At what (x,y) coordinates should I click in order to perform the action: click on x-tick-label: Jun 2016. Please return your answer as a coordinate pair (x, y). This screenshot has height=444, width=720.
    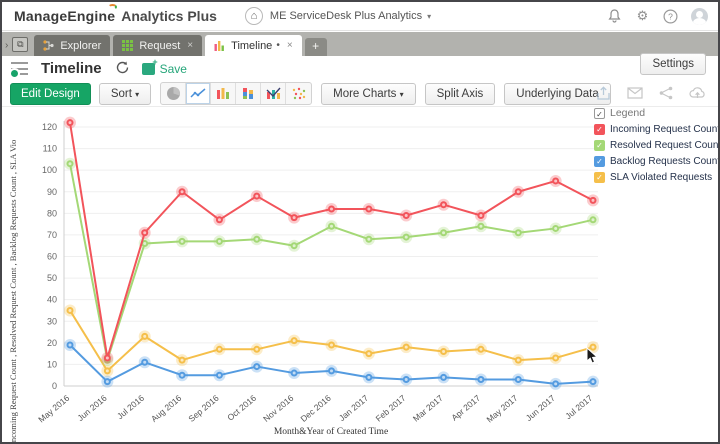
    Looking at the image, I should click on (91, 408).